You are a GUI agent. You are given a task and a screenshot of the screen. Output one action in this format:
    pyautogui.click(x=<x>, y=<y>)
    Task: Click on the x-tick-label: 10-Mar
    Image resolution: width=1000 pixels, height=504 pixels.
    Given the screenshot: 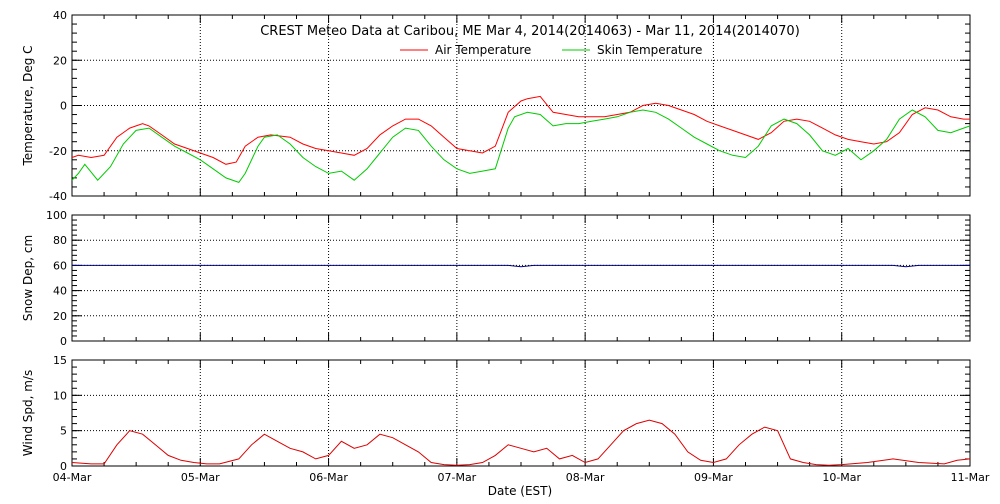 What is the action you would take?
    pyautogui.click(x=841, y=477)
    